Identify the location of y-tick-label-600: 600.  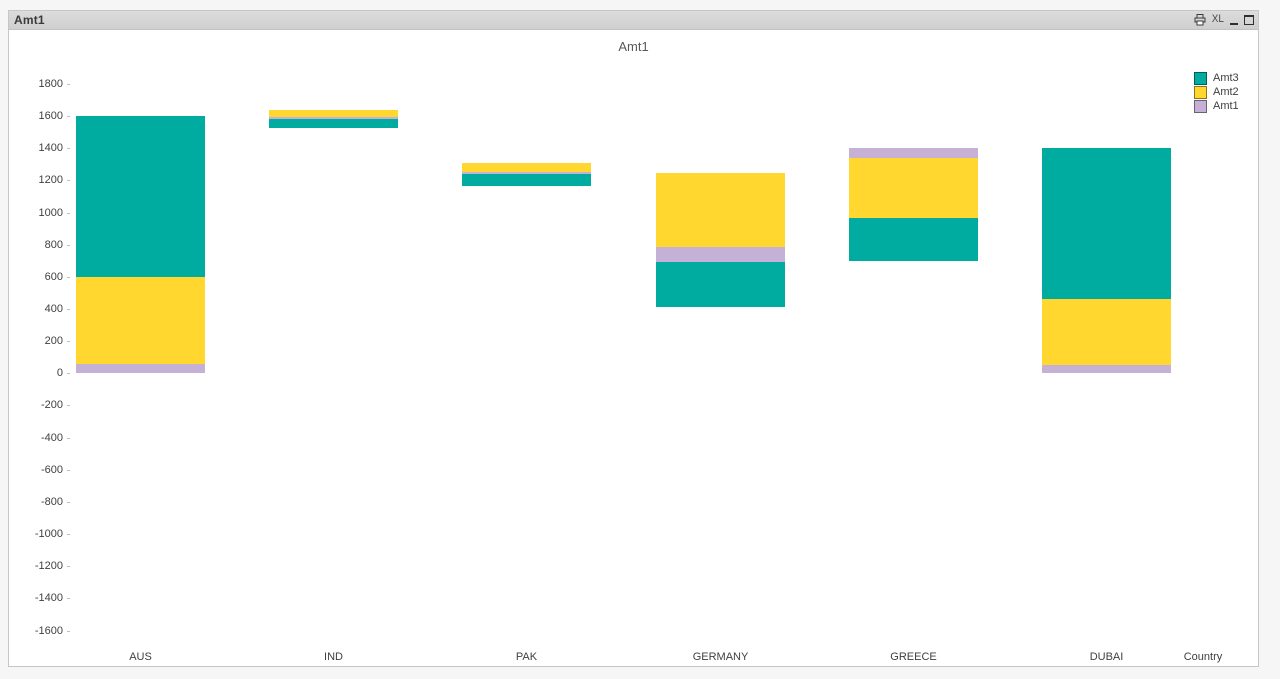
(53, 276).